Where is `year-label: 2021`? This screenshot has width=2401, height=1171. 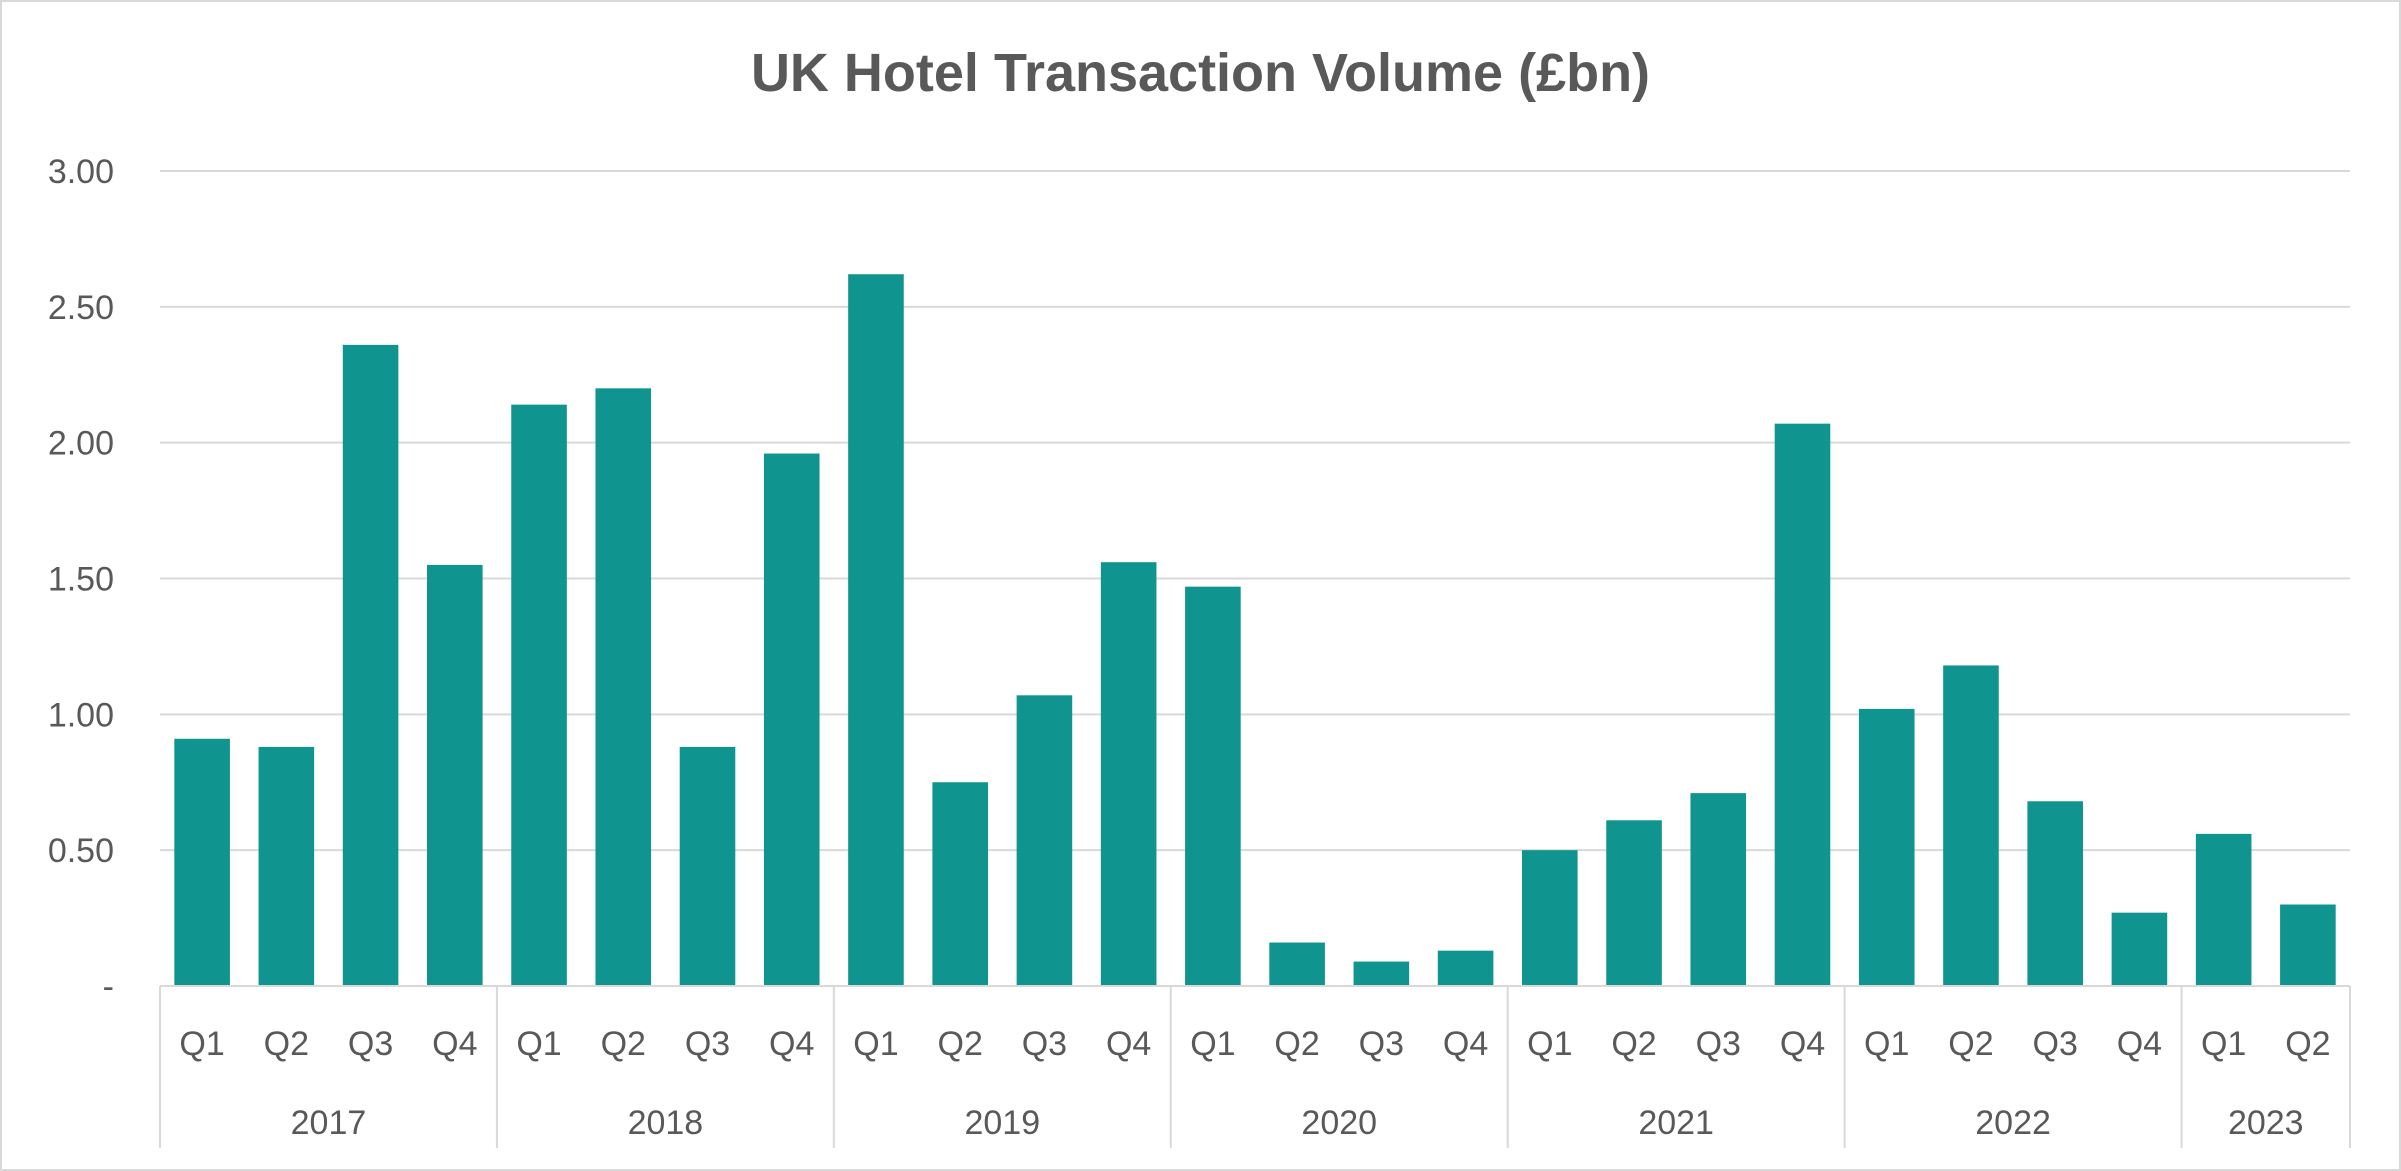
year-label: 2021 is located at coordinates (1676, 1123).